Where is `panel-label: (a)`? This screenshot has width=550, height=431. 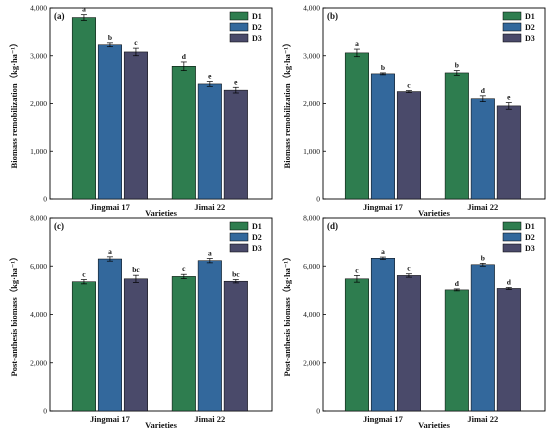
panel-label: (a) is located at coordinates (59, 16).